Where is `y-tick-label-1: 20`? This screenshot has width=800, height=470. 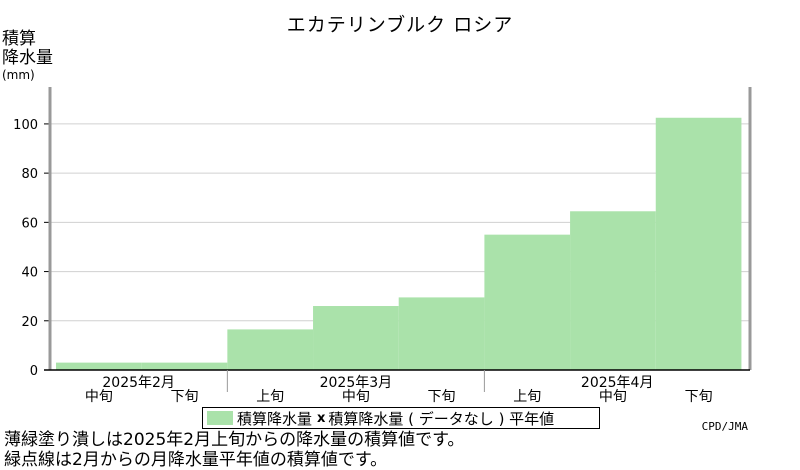
y-tick-label-1: 20 is located at coordinates (29, 322).